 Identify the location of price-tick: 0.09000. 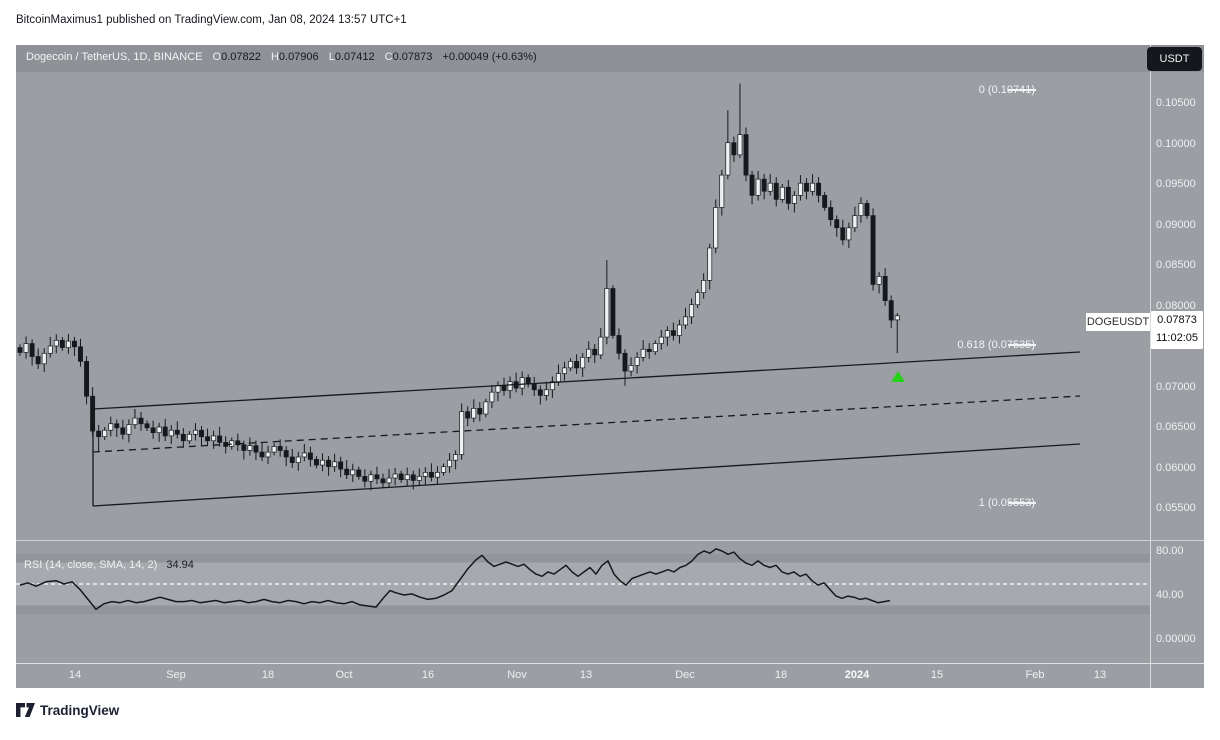
(1176, 224).